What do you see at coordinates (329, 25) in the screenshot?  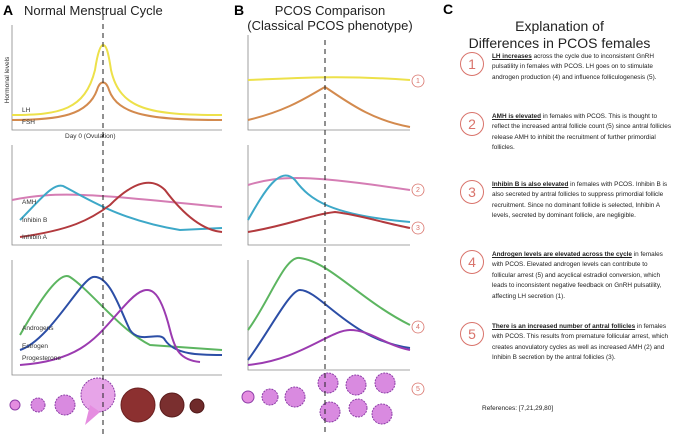 I see `panel-subtitle: (Classical PCOS phenotype)` at bounding box center [329, 25].